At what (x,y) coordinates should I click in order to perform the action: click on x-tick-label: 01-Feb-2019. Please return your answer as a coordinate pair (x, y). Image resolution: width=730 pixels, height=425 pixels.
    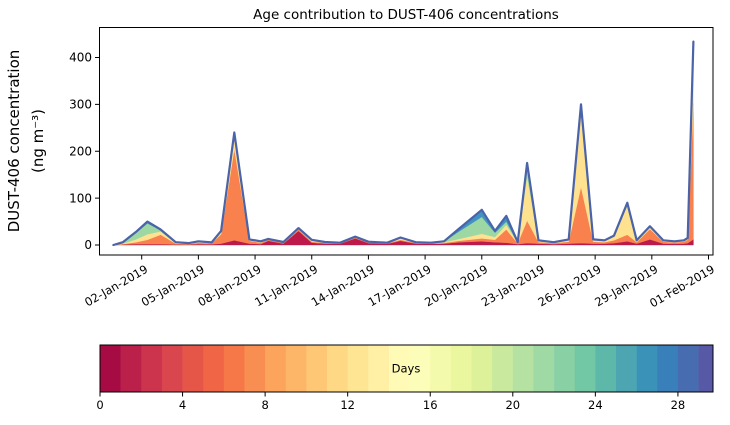
    Looking at the image, I should click on (682, 286).